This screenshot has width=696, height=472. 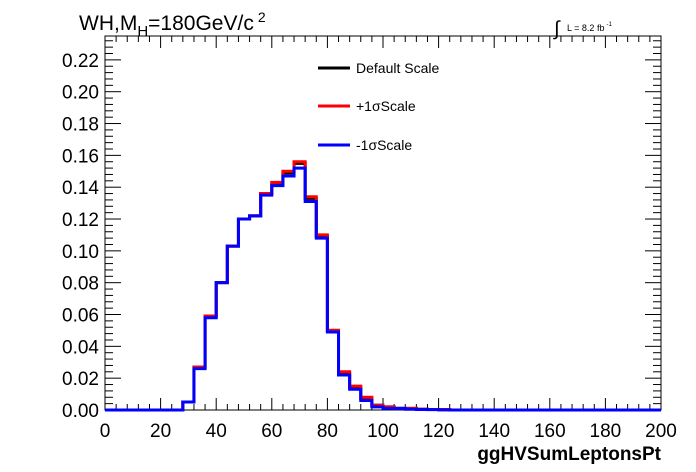 I want to click on x-tick-label: 40, so click(x=216, y=431).